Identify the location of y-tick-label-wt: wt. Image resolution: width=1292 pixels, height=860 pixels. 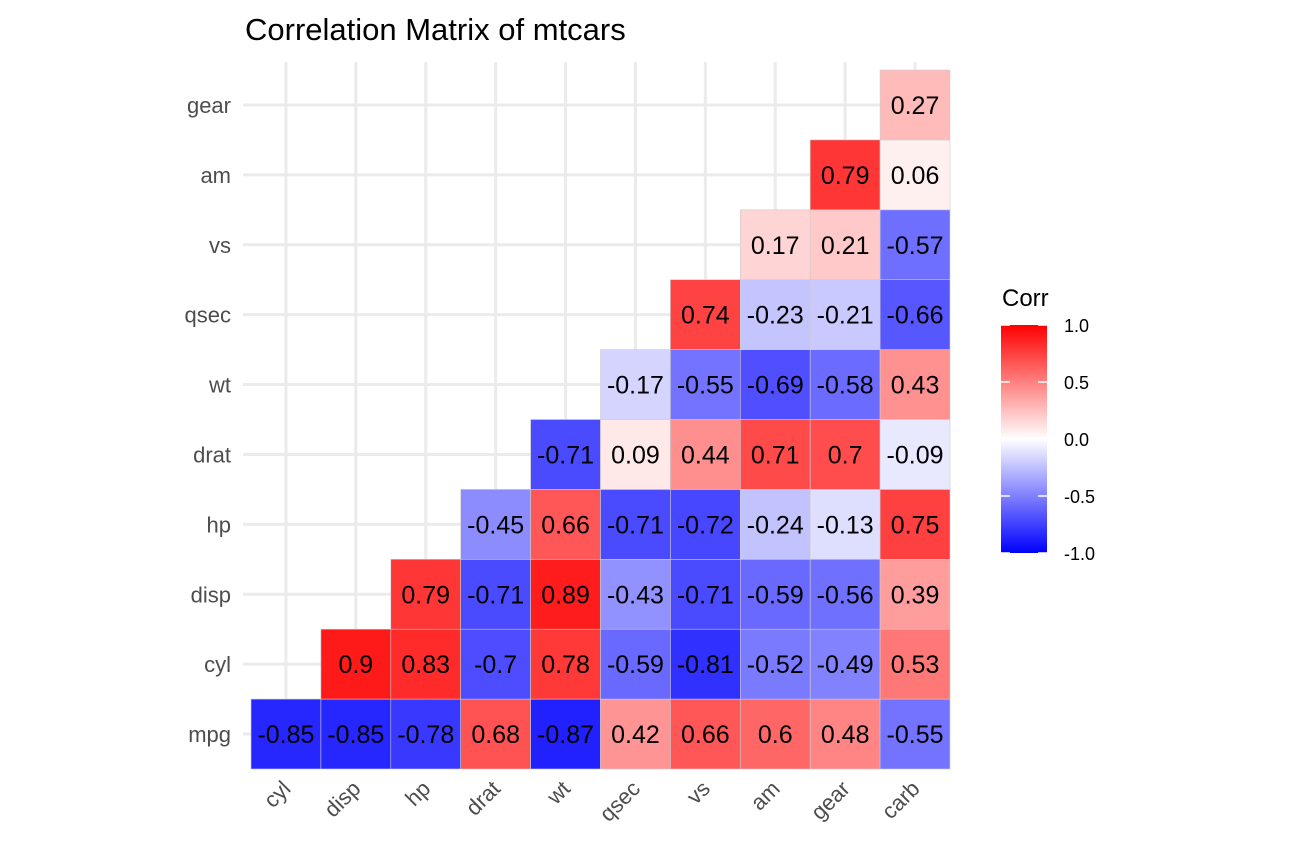
(219, 385).